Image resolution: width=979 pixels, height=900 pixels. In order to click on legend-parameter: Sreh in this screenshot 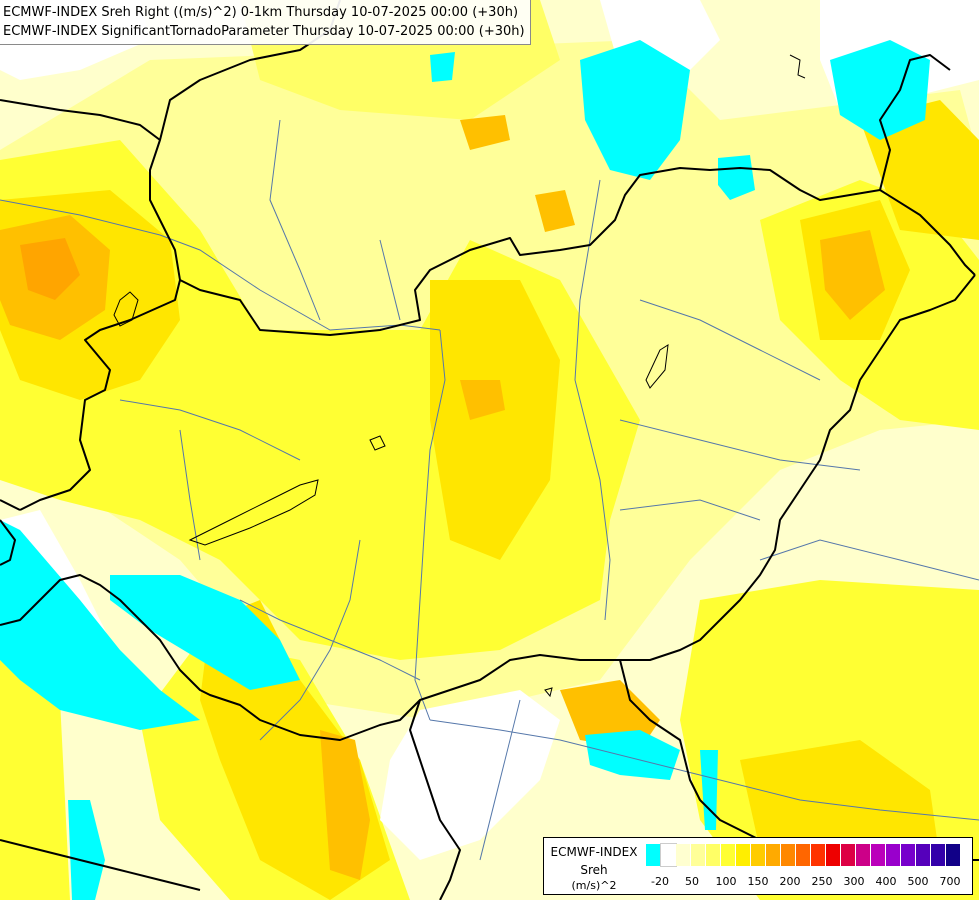, I will do `click(594, 870)`.